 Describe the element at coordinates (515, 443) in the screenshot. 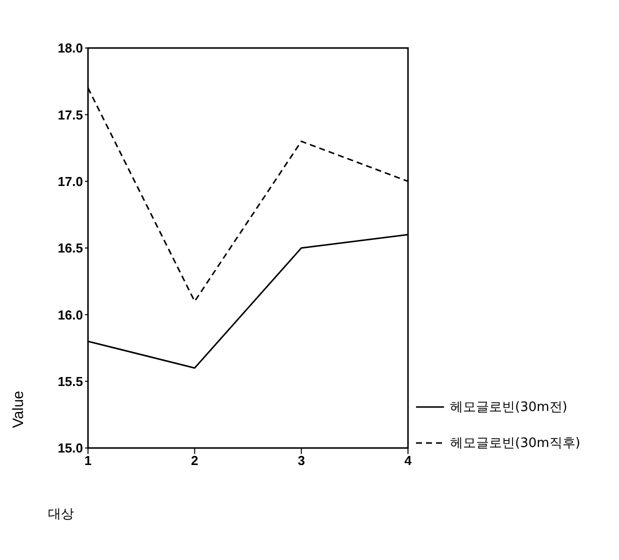

I see `legend-label: 헤모글로빈(30m직후)` at that location.